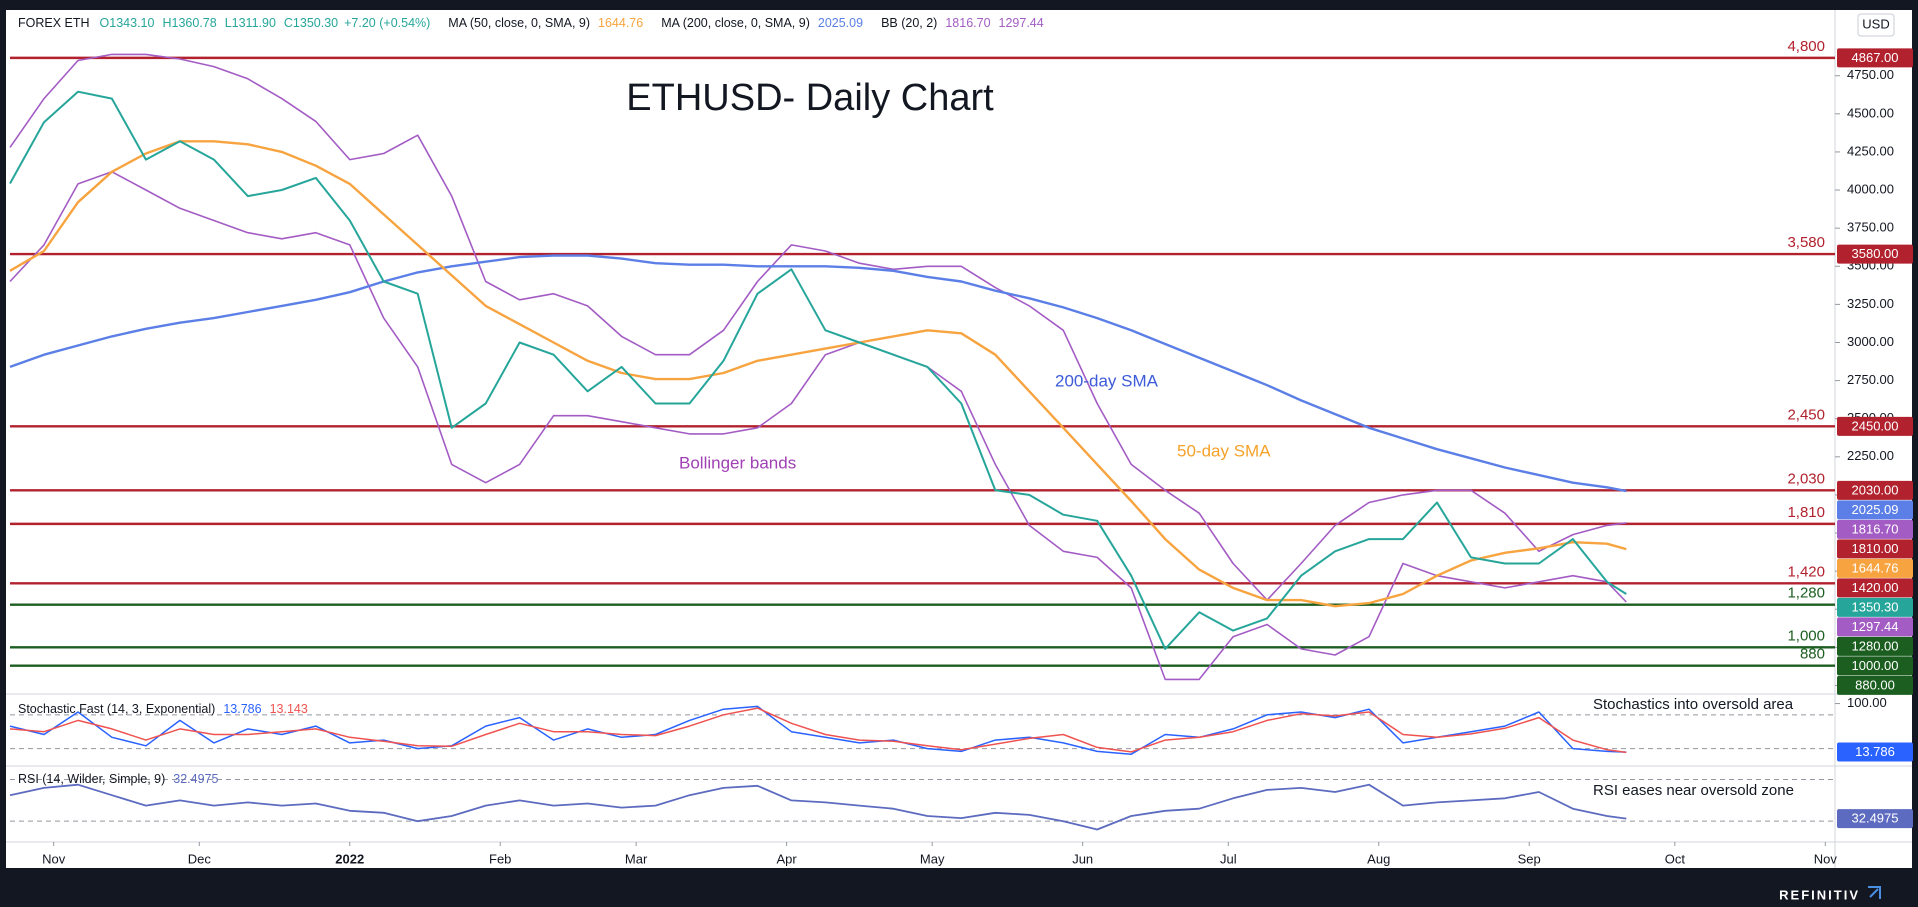  I want to click on value-box-label: 1000.00, so click(1875, 665).